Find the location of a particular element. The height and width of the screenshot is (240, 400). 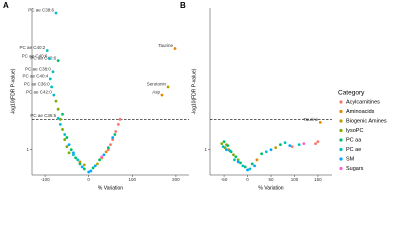

y-axis-label: -log10(FDR P-value) is located at coordinates (13, 91).